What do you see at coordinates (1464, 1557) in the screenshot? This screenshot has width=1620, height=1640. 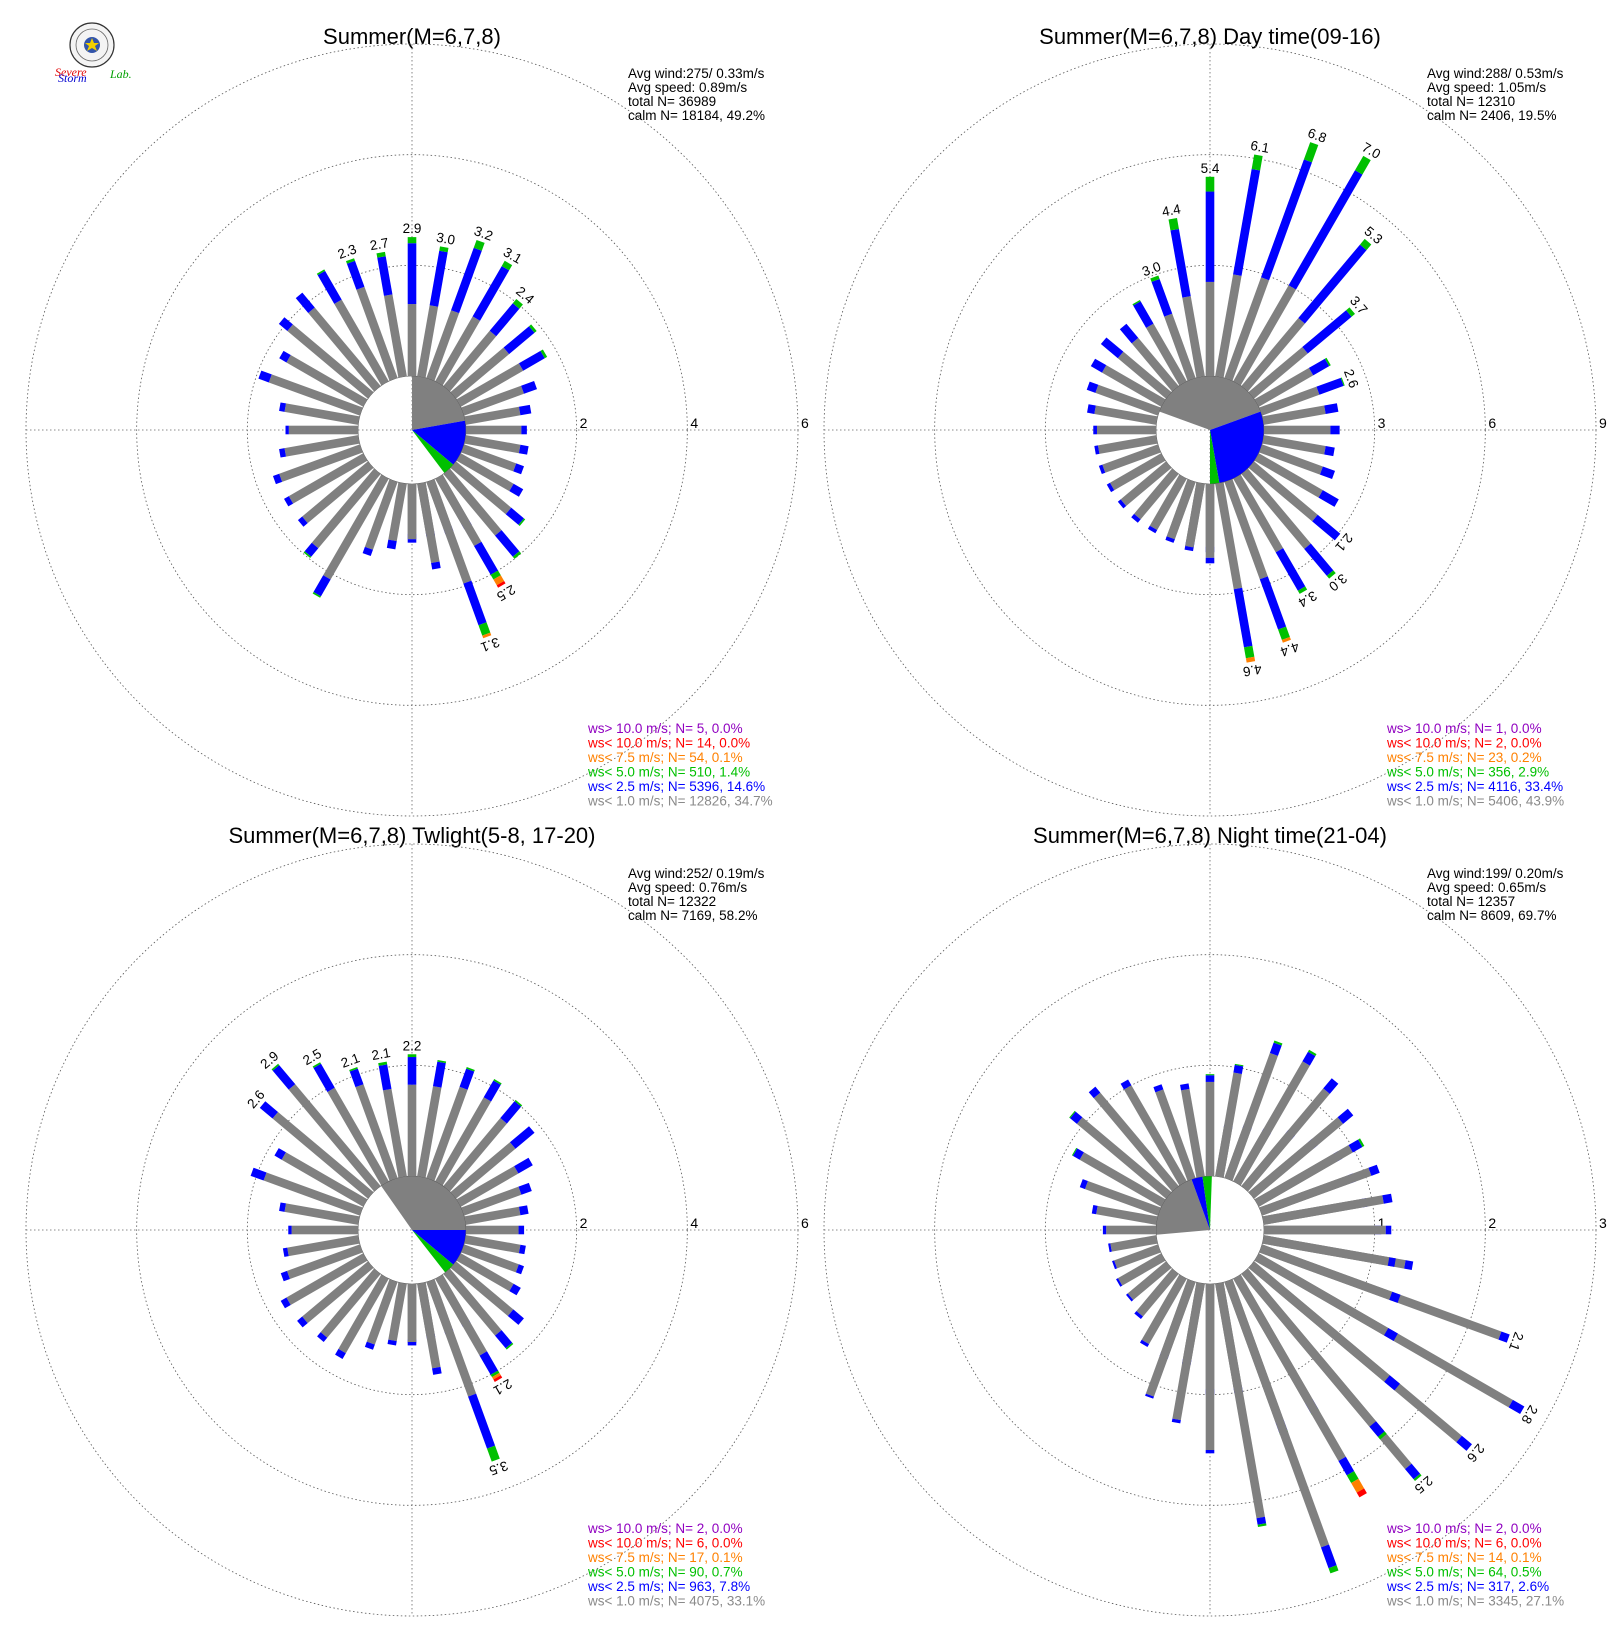 I see `legend-entry: ws< 7.5 m/s; N= 14, 0.1%` at bounding box center [1464, 1557].